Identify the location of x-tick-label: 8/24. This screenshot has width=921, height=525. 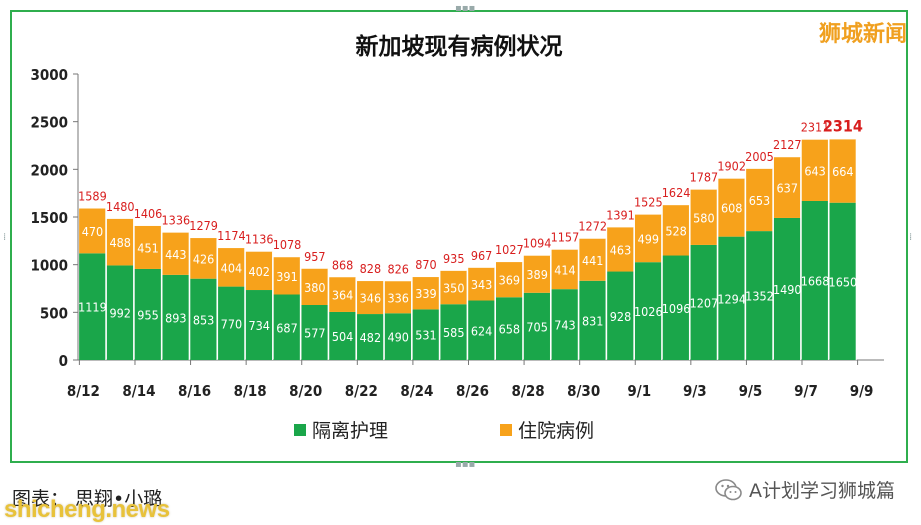
(416, 391).